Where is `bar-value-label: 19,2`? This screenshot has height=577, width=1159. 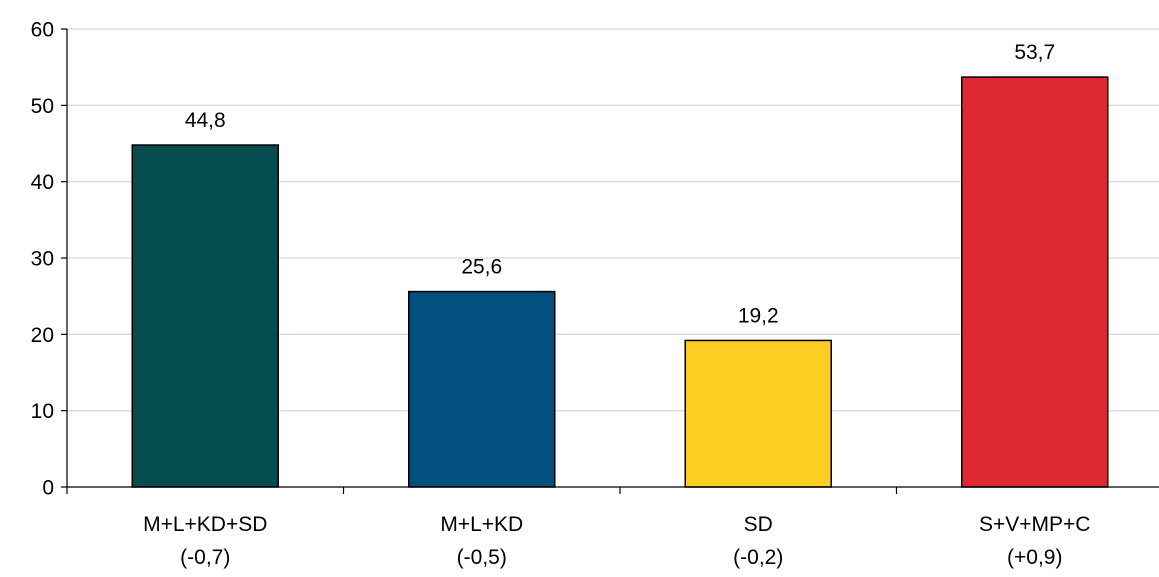
bar-value-label: 19,2 is located at coordinates (758, 315).